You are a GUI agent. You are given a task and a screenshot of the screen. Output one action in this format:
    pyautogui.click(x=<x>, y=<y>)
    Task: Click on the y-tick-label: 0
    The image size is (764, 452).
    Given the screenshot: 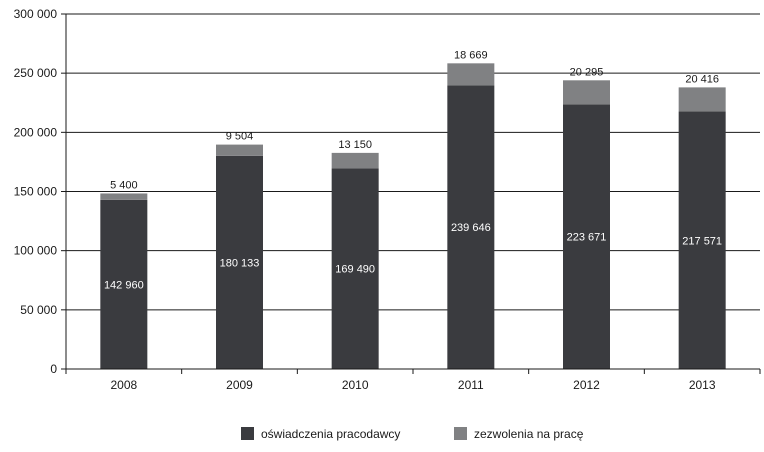 What is the action you would take?
    pyautogui.click(x=53, y=369)
    